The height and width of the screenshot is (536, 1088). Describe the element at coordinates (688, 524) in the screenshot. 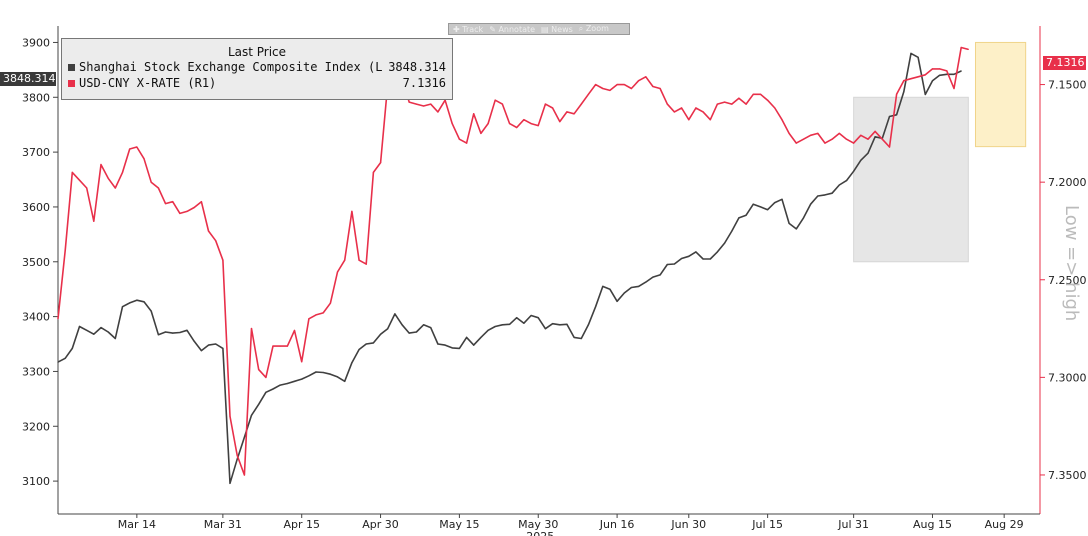

I see `x-tick-label-8: Jun 30` at that location.